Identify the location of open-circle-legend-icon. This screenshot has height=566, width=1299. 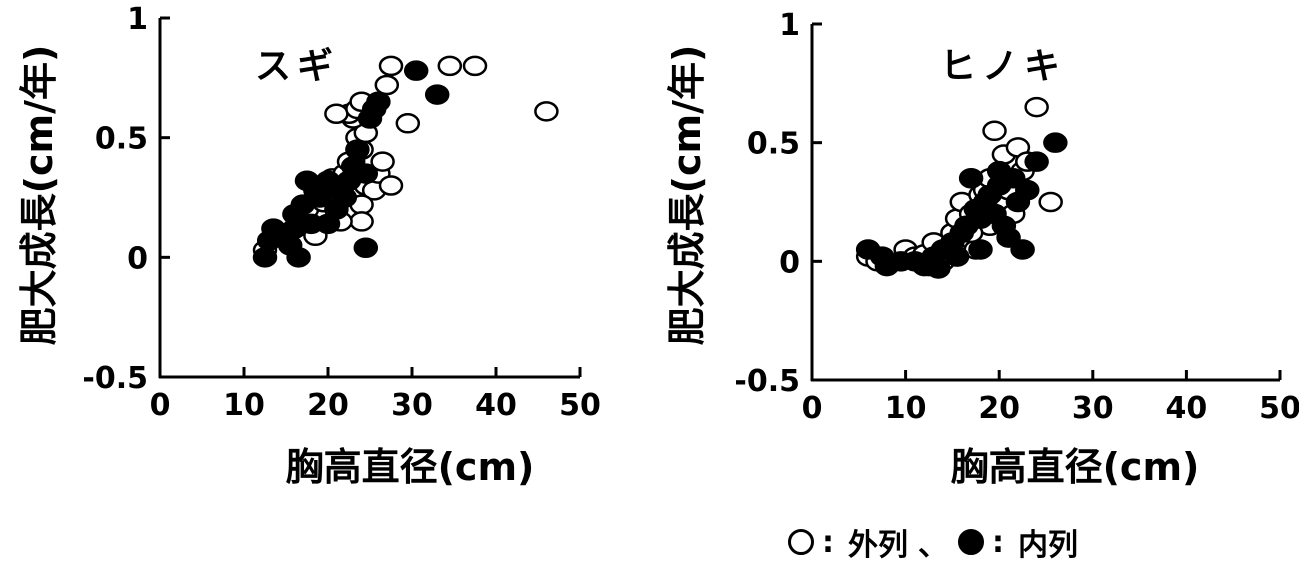
(801, 542).